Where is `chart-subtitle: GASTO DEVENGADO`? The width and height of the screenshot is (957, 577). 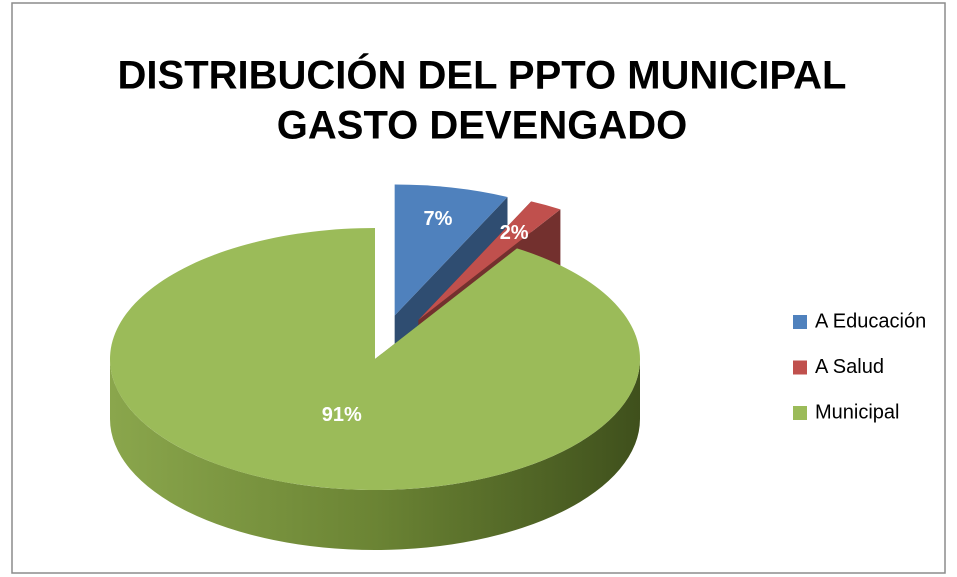 chart-subtitle: GASTO DEVENGADO is located at coordinates (482, 126).